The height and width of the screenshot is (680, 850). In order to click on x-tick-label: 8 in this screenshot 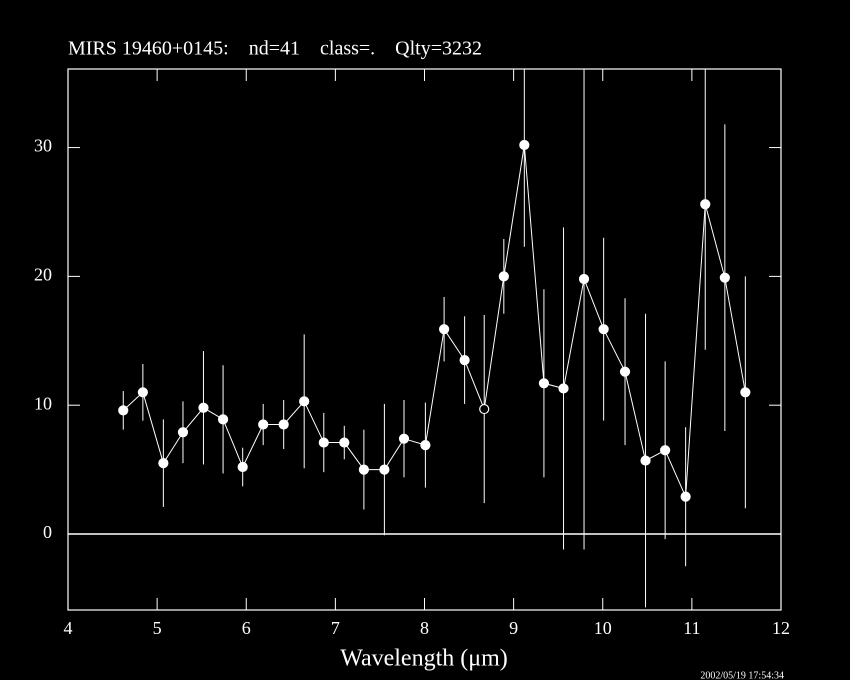, I will do `click(424, 628)`.